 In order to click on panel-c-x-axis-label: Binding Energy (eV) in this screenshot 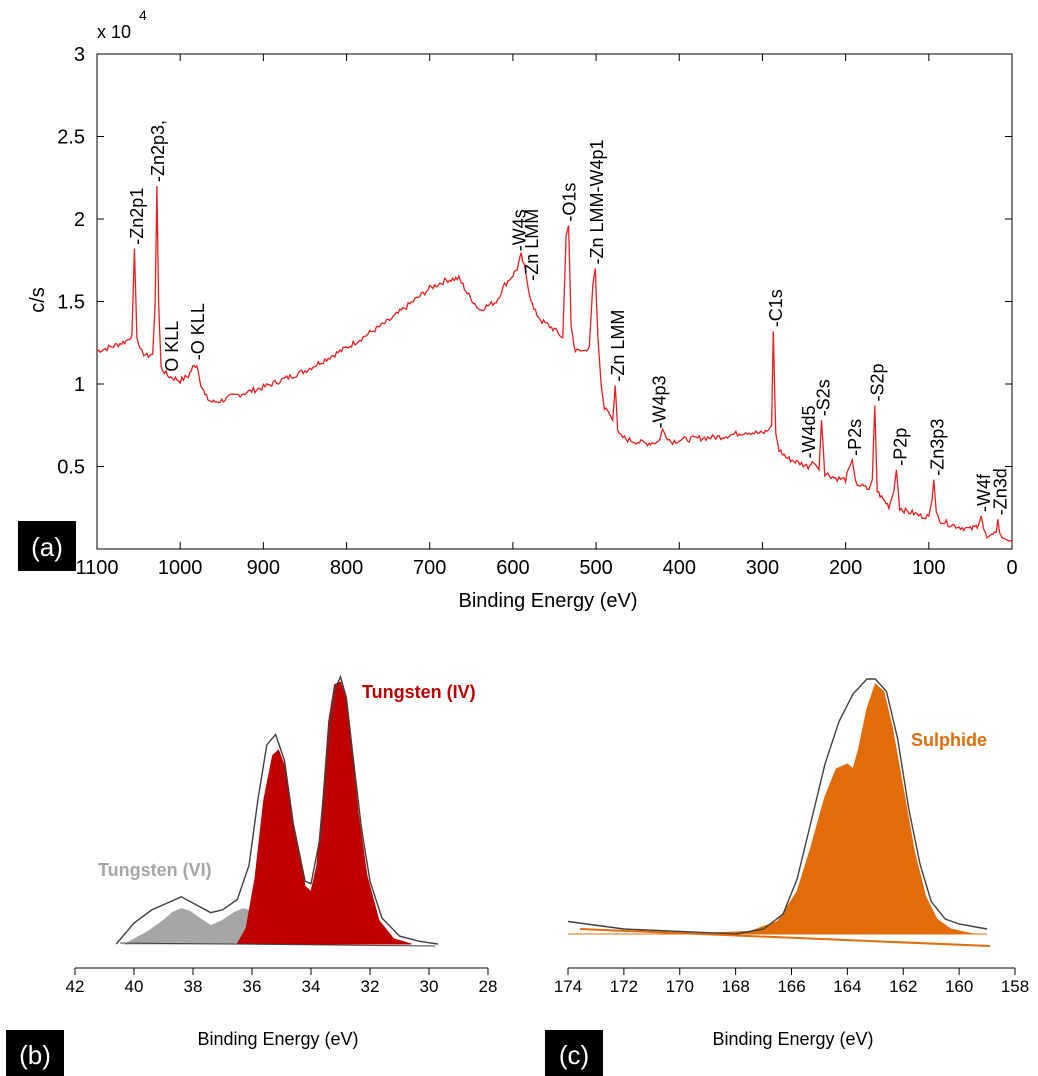, I will do `click(792, 1039)`.